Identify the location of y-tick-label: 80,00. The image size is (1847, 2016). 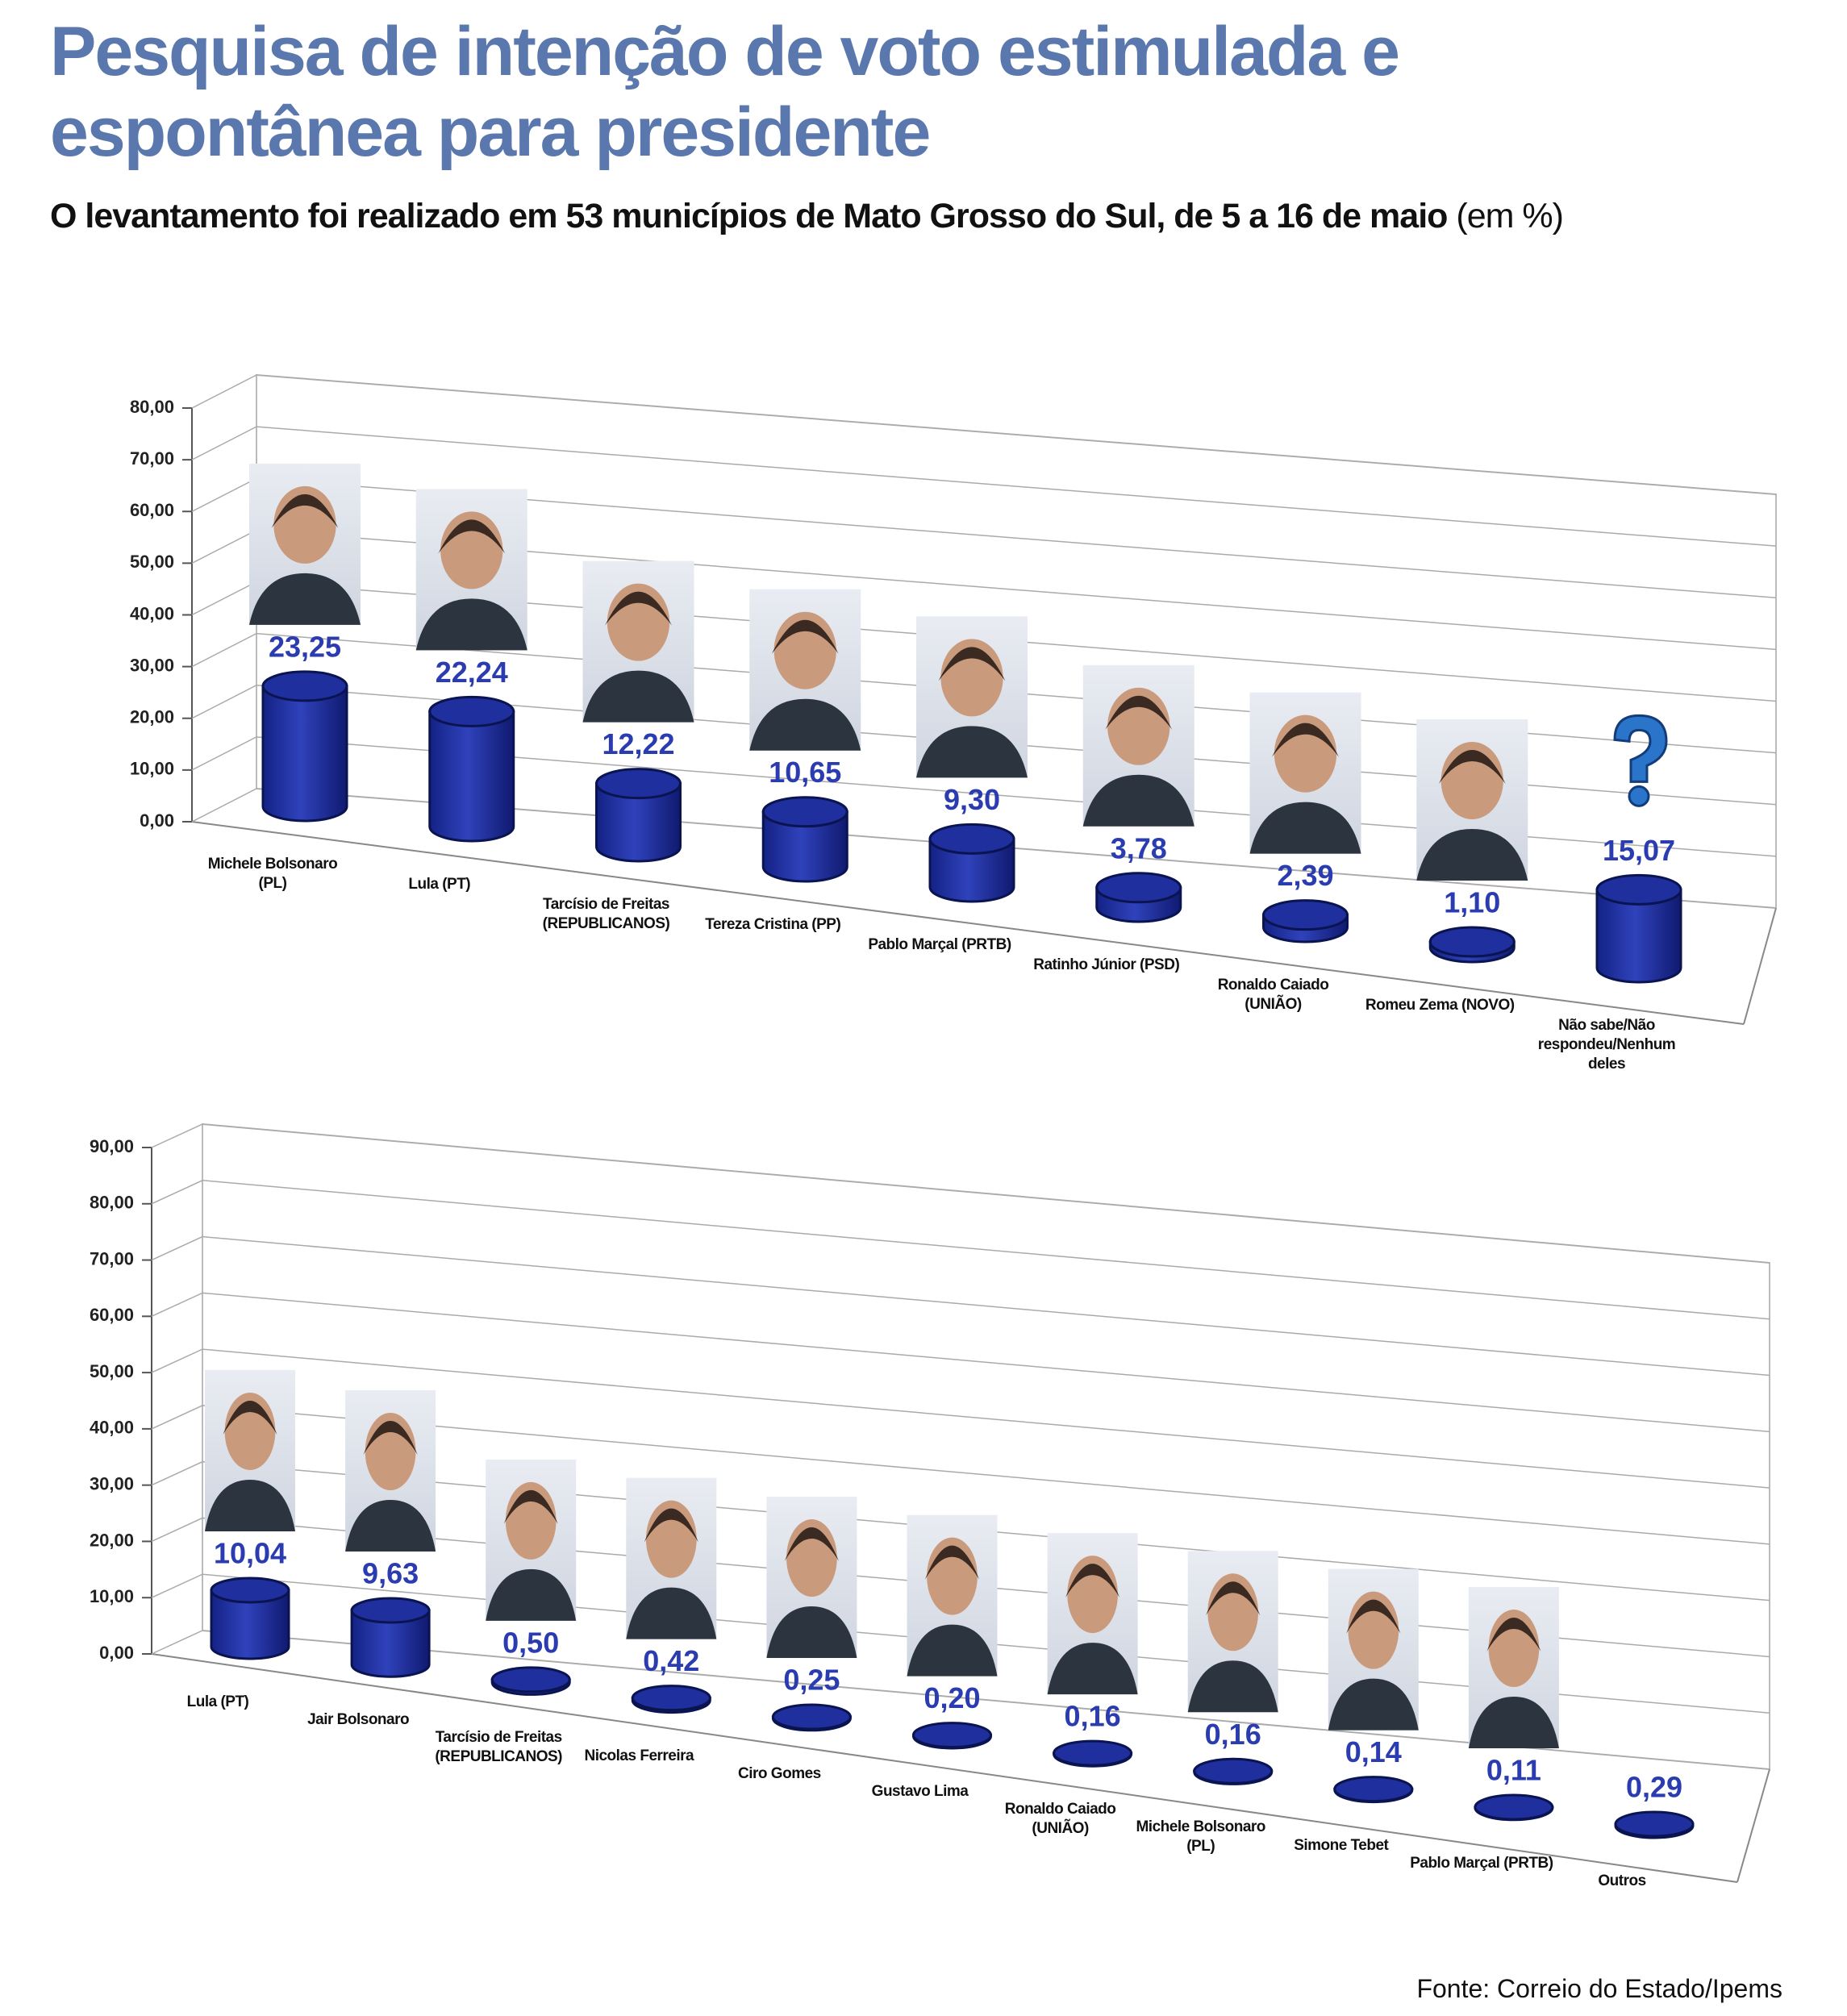
(112, 1203).